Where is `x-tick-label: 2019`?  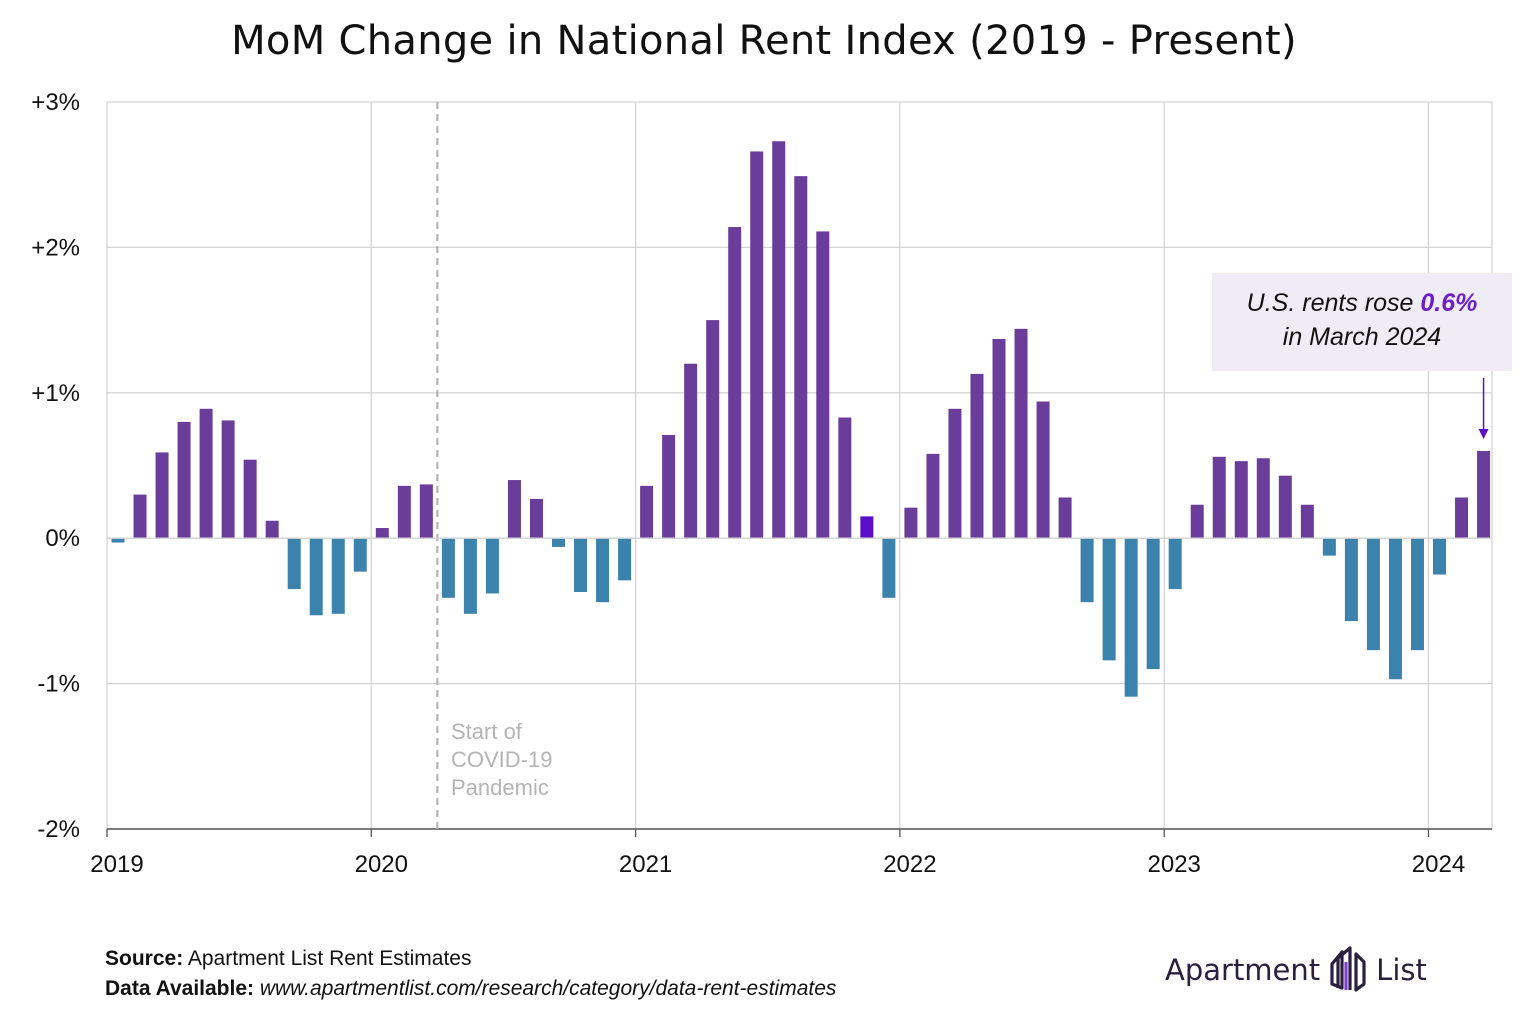
x-tick-label: 2019 is located at coordinates (116, 864).